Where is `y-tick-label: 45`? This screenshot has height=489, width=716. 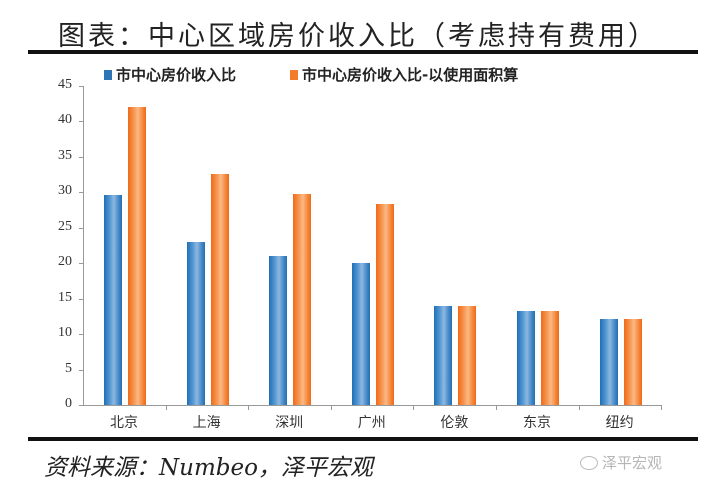
y-tick-label: 45 is located at coordinates (65, 84).